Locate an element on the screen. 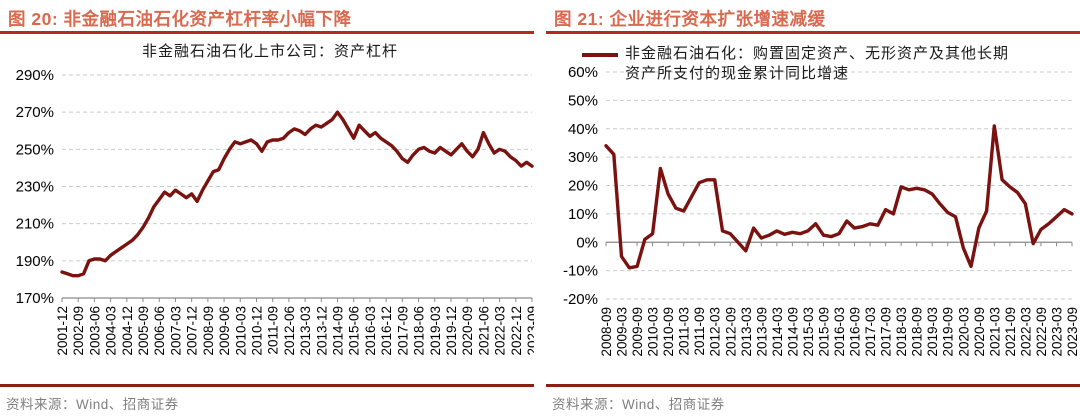 The width and height of the screenshot is (1080, 418). x-tick-label: 2004-03 is located at coordinates (111, 331).